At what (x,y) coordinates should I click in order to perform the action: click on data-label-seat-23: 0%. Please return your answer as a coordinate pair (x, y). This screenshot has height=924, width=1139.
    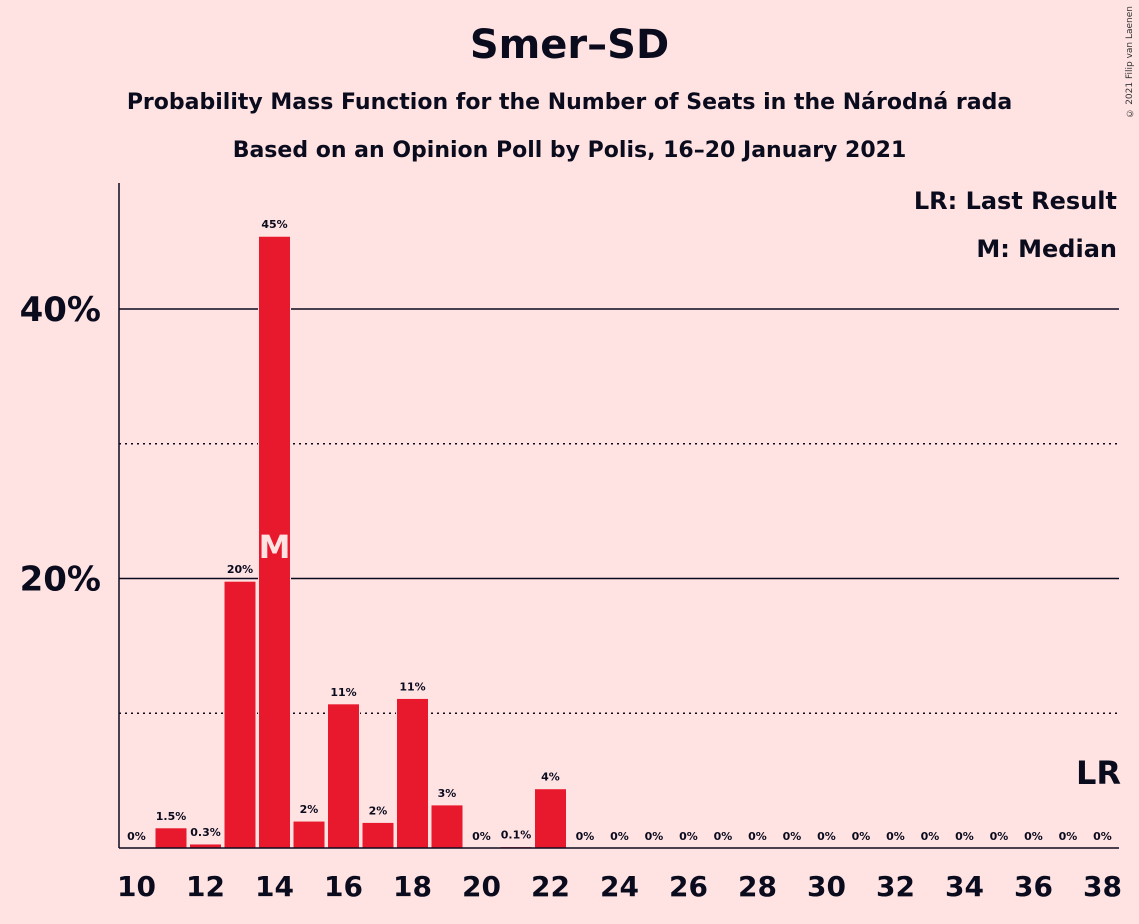
    Looking at the image, I should click on (585, 836).